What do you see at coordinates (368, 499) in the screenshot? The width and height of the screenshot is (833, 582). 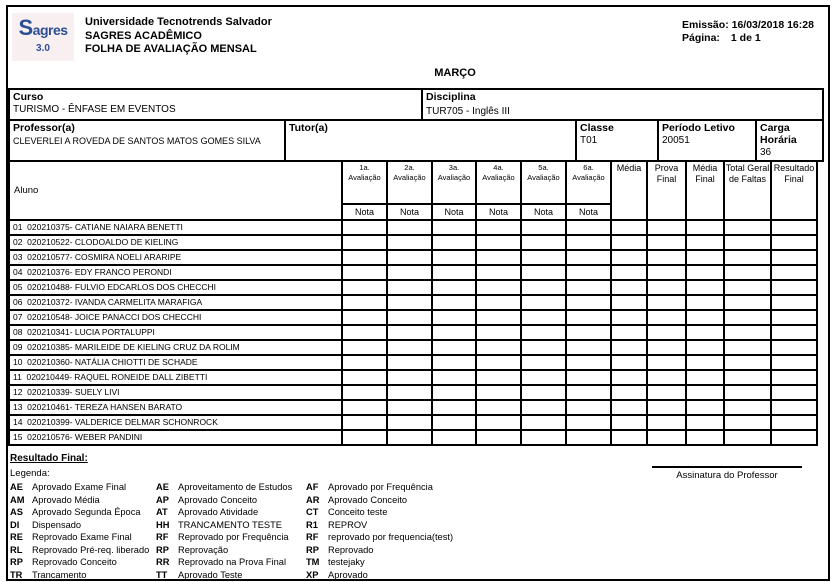 I see `legend-description: Aprovado Conceito` at bounding box center [368, 499].